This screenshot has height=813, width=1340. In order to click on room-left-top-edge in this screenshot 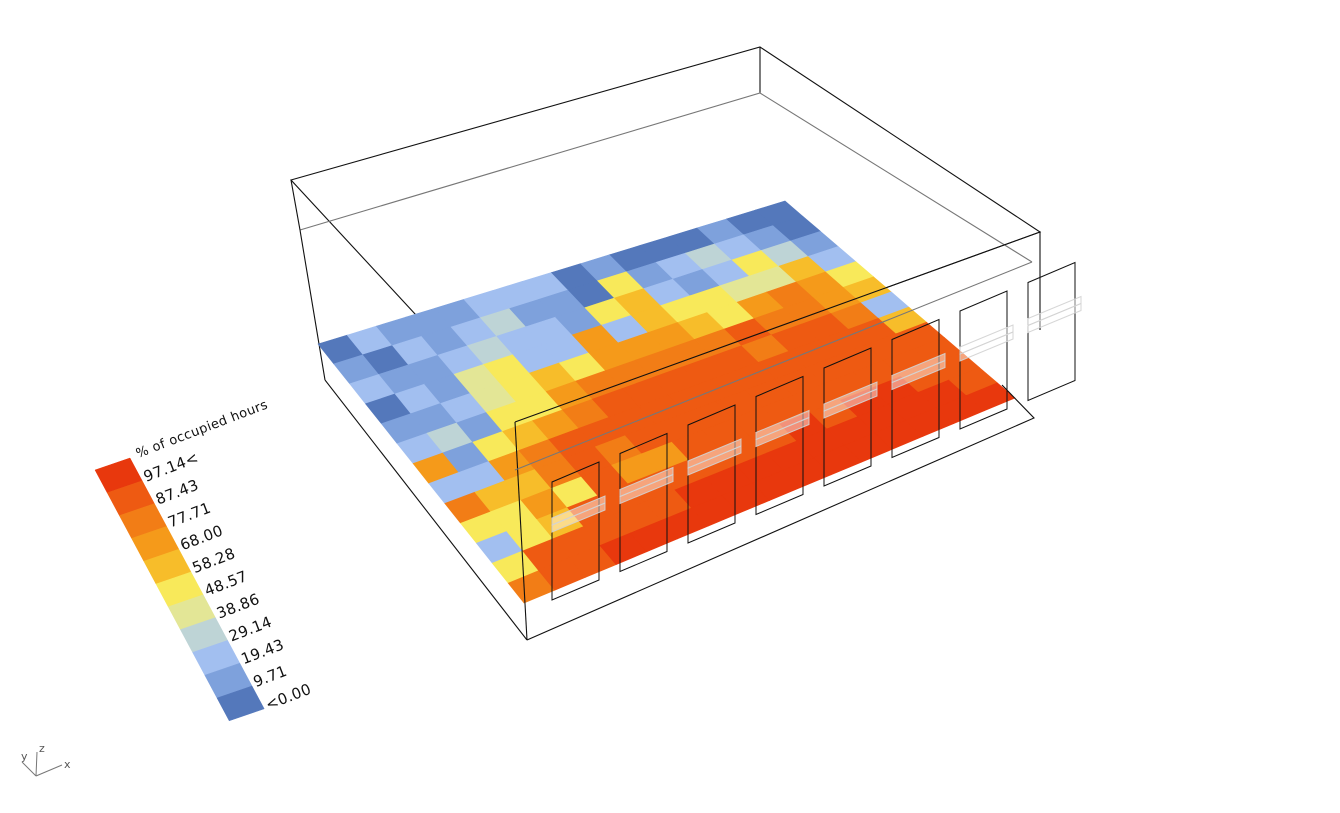, I will do `click(295, 205)`.